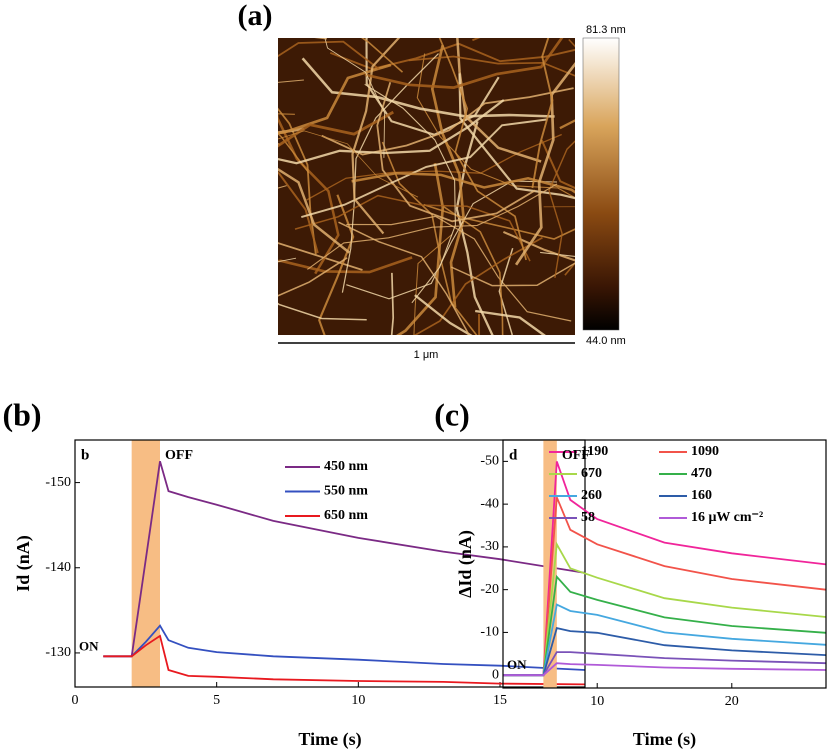  Describe the element at coordinates (216, 700) in the screenshot. I see `x-tick-label: 5` at that location.